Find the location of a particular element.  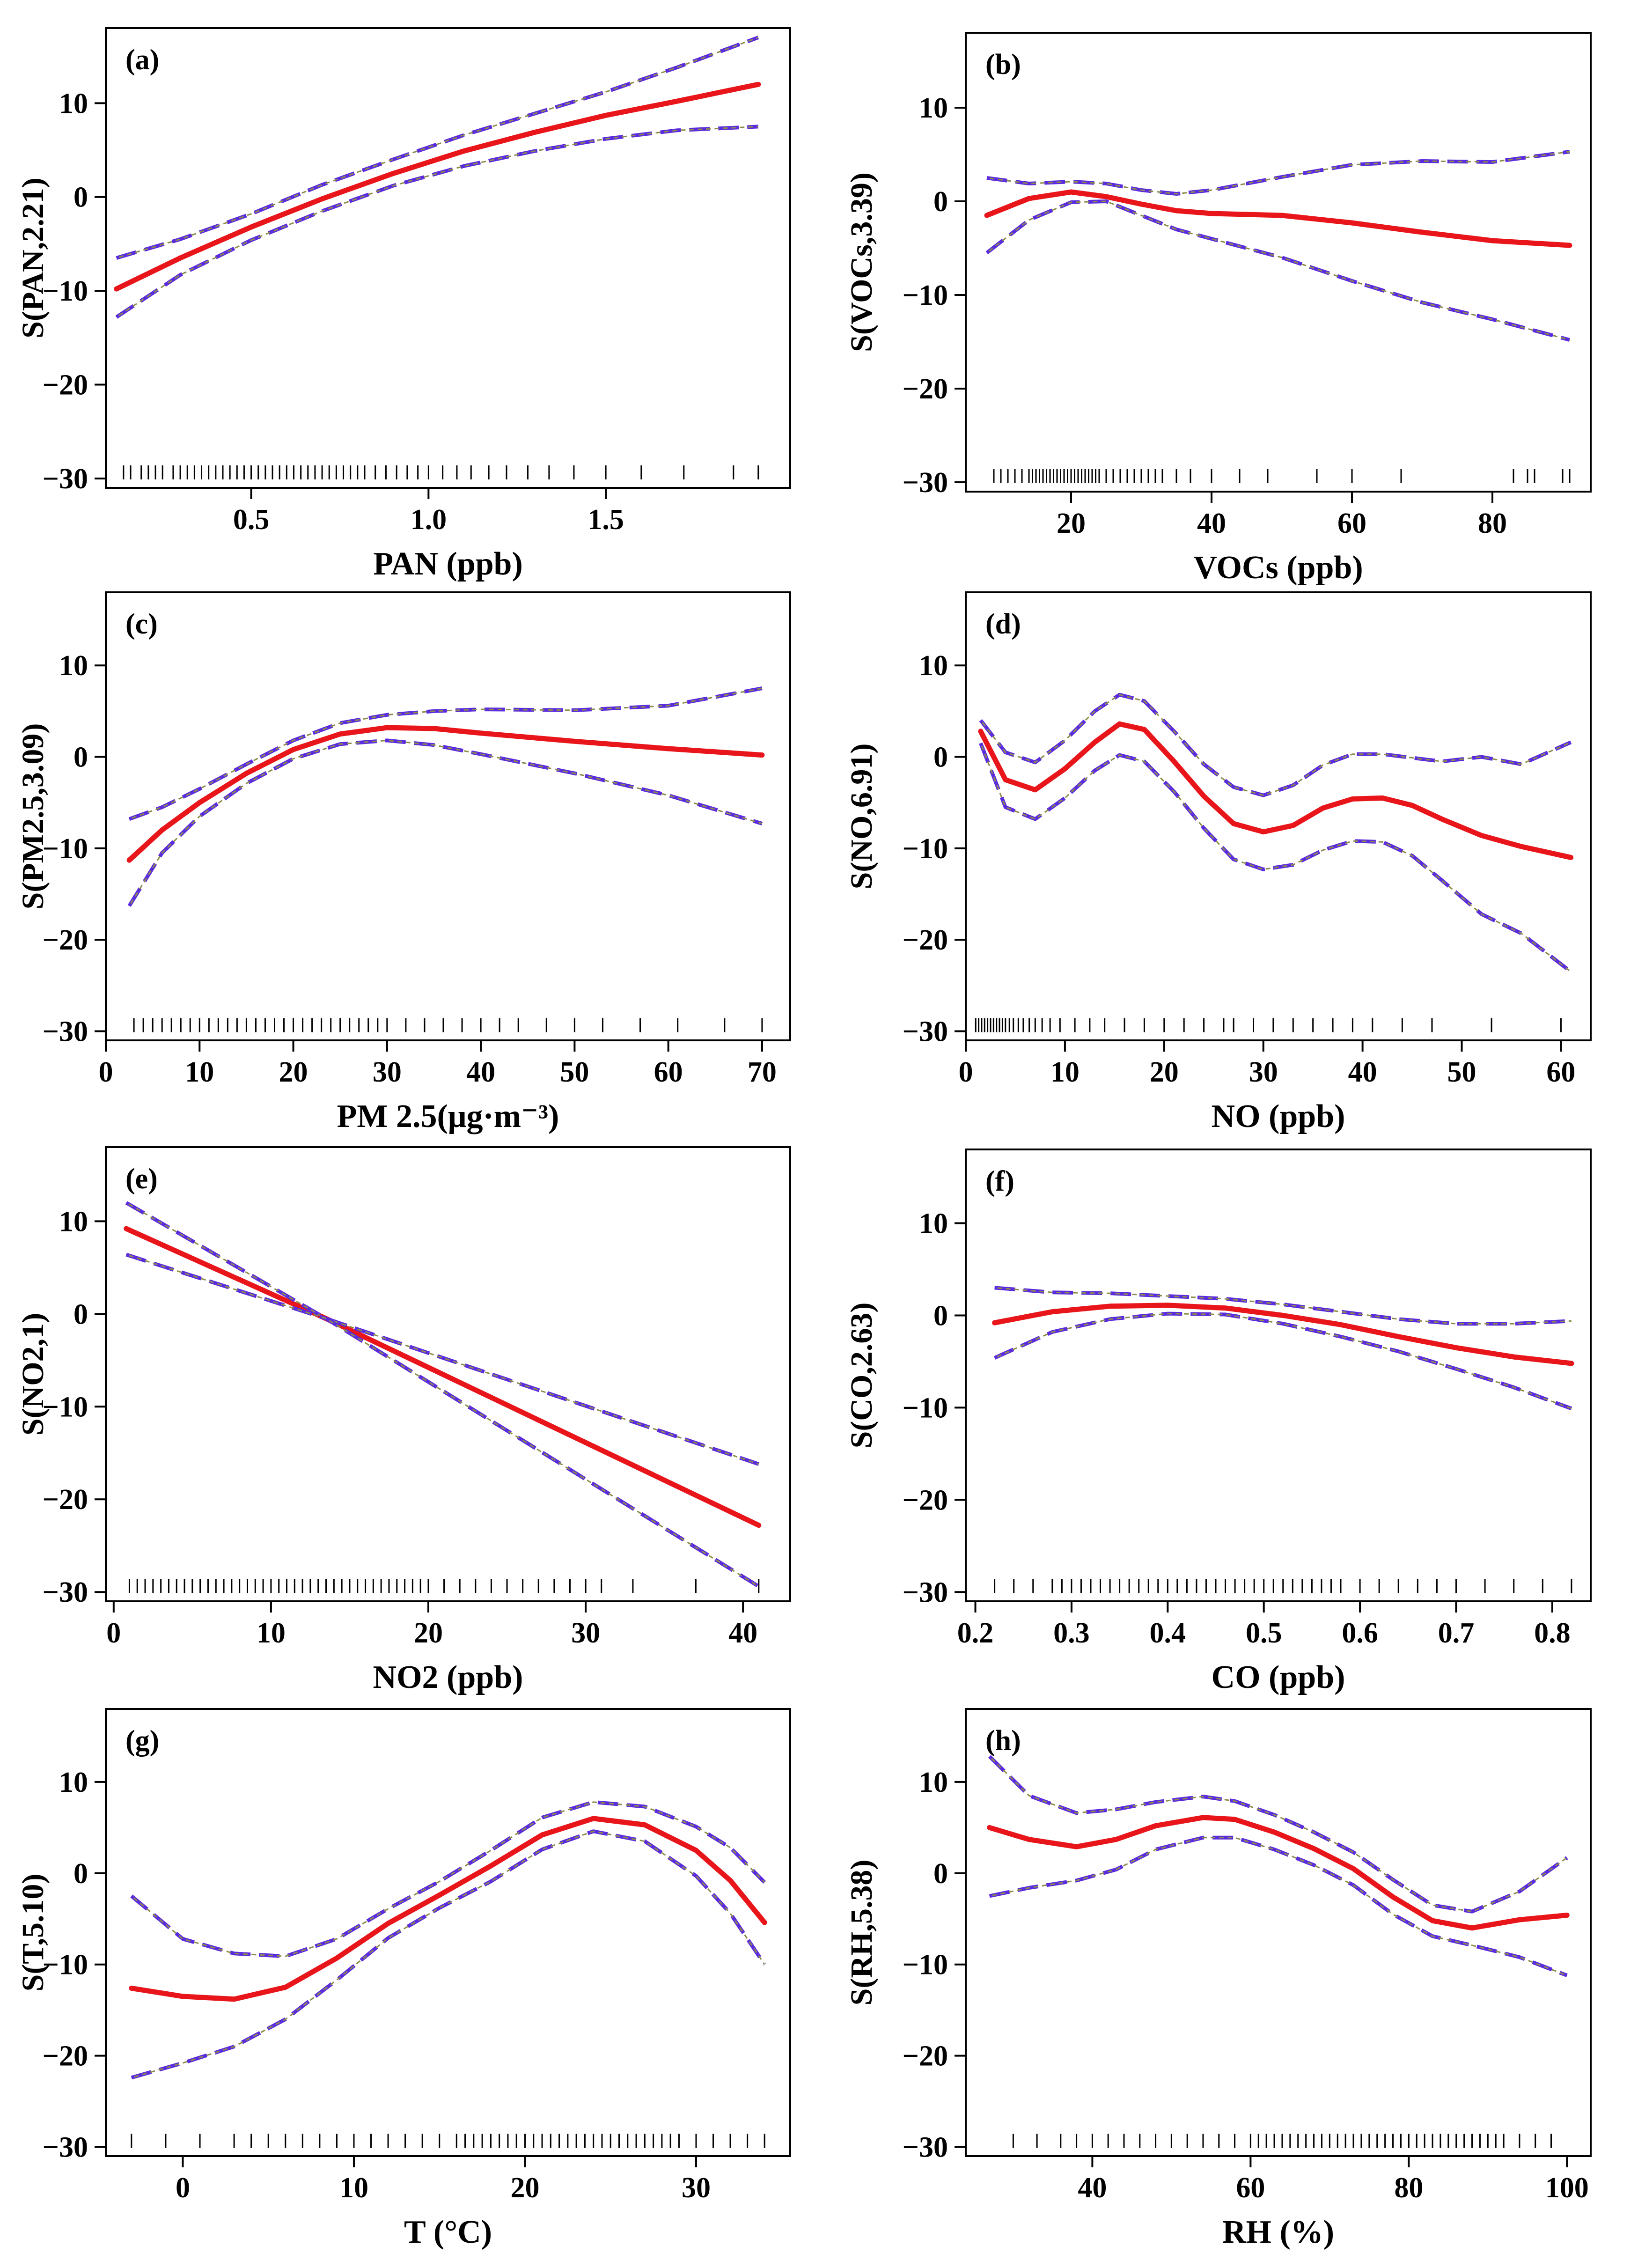

panel-label: (b) is located at coordinates (1003, 65).